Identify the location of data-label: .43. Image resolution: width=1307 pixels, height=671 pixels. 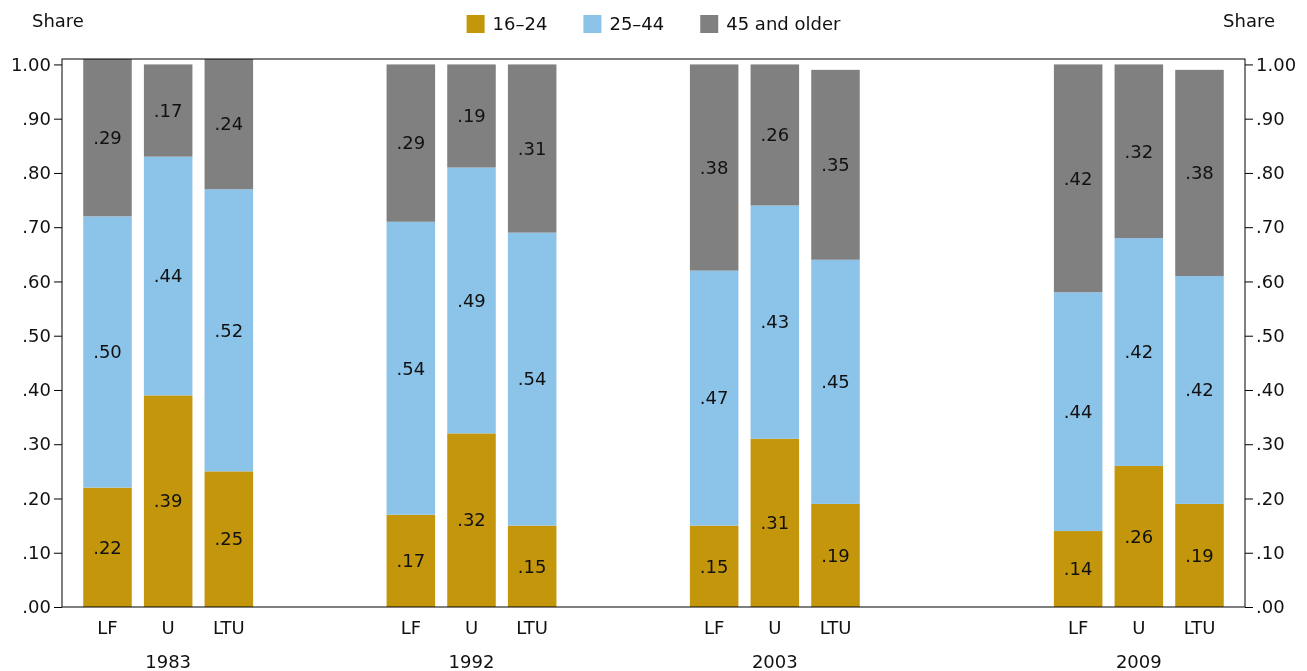
(775, 322).